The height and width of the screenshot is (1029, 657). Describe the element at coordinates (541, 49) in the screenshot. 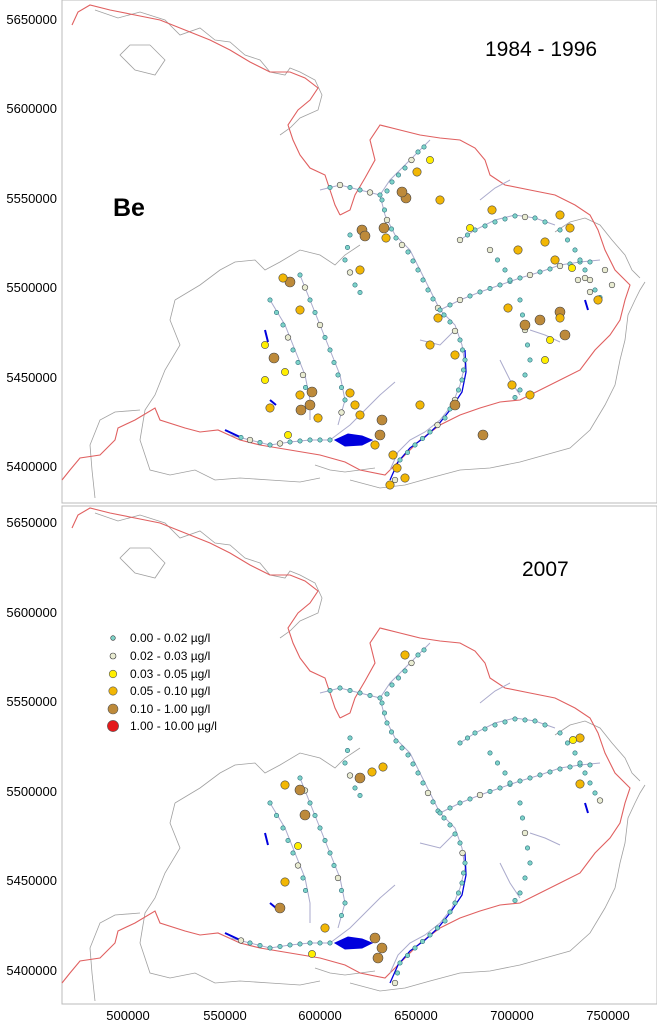

I see `period-label: 1984 - 1996` at that location.